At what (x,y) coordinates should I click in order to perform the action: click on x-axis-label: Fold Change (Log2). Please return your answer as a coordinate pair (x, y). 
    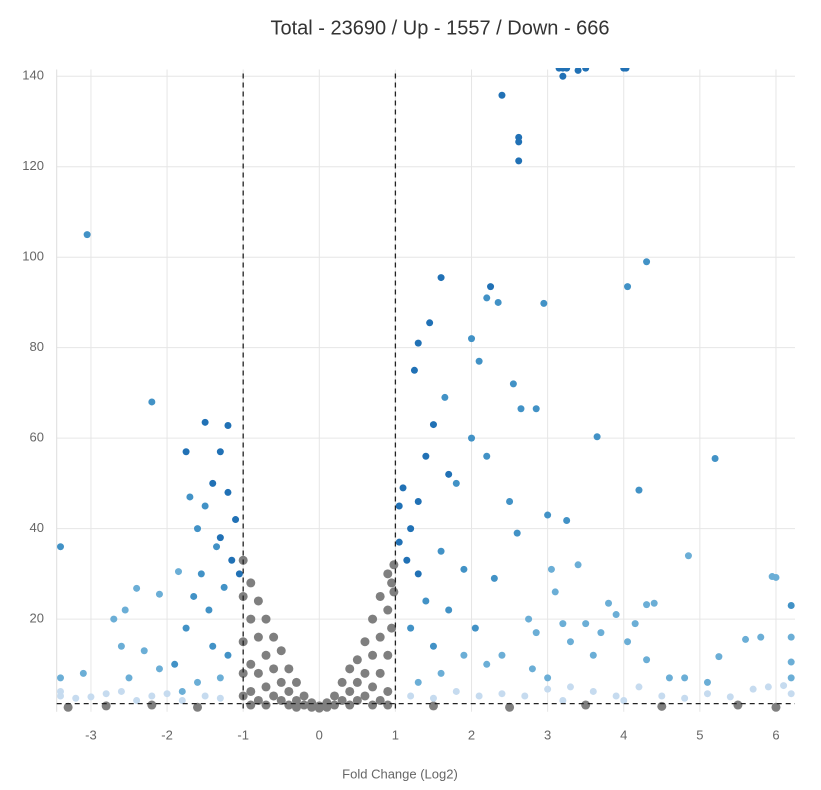
    Looking at the image, I should click on (400, 773).